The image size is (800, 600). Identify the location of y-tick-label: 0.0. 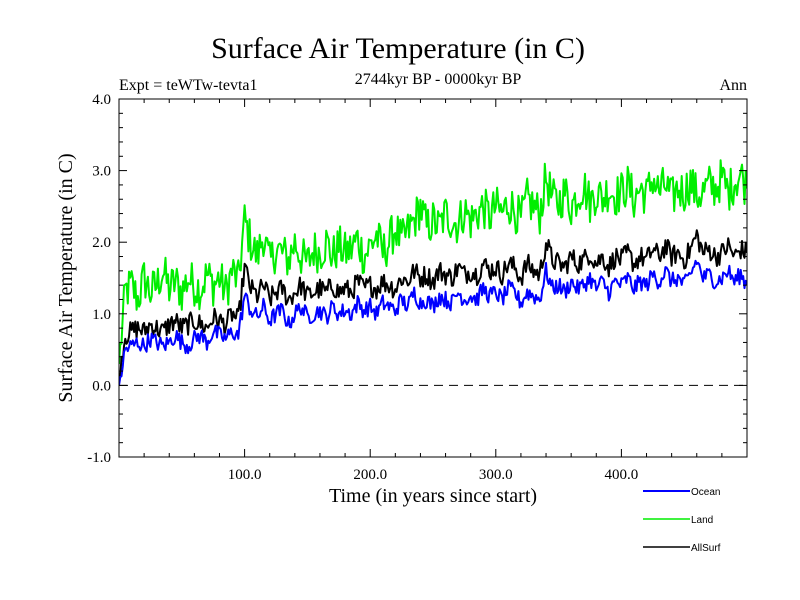
(101, 386).